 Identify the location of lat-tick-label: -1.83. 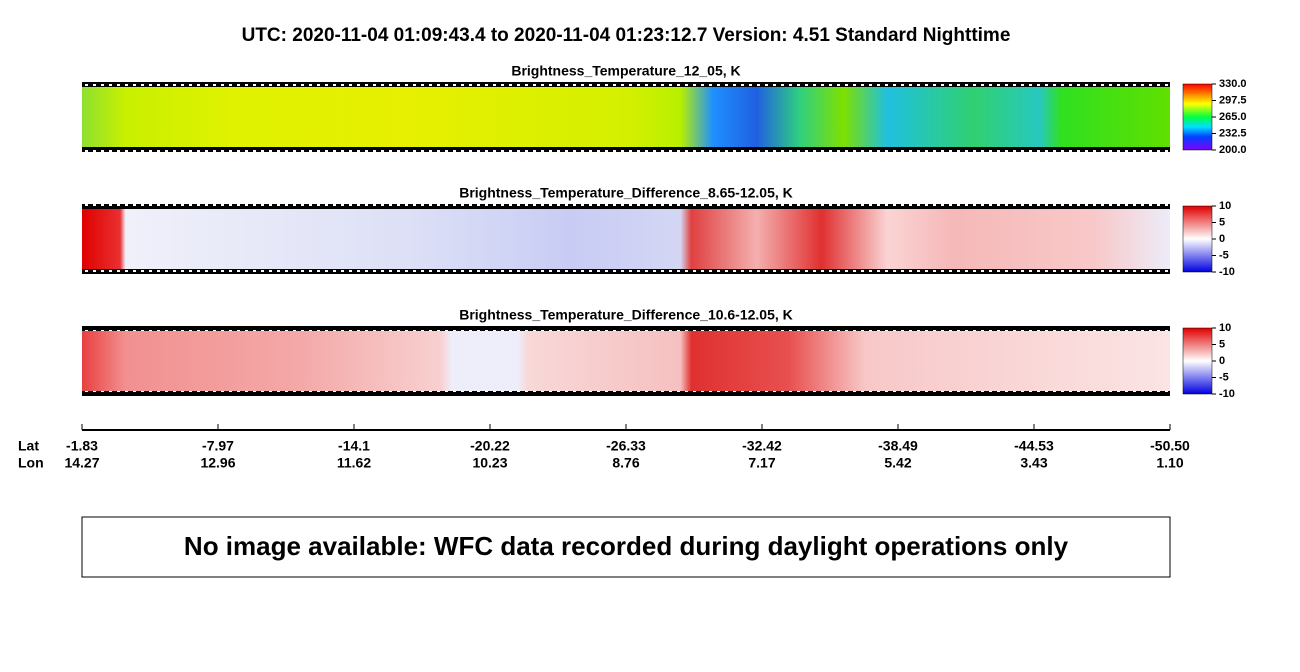
(82, 446).